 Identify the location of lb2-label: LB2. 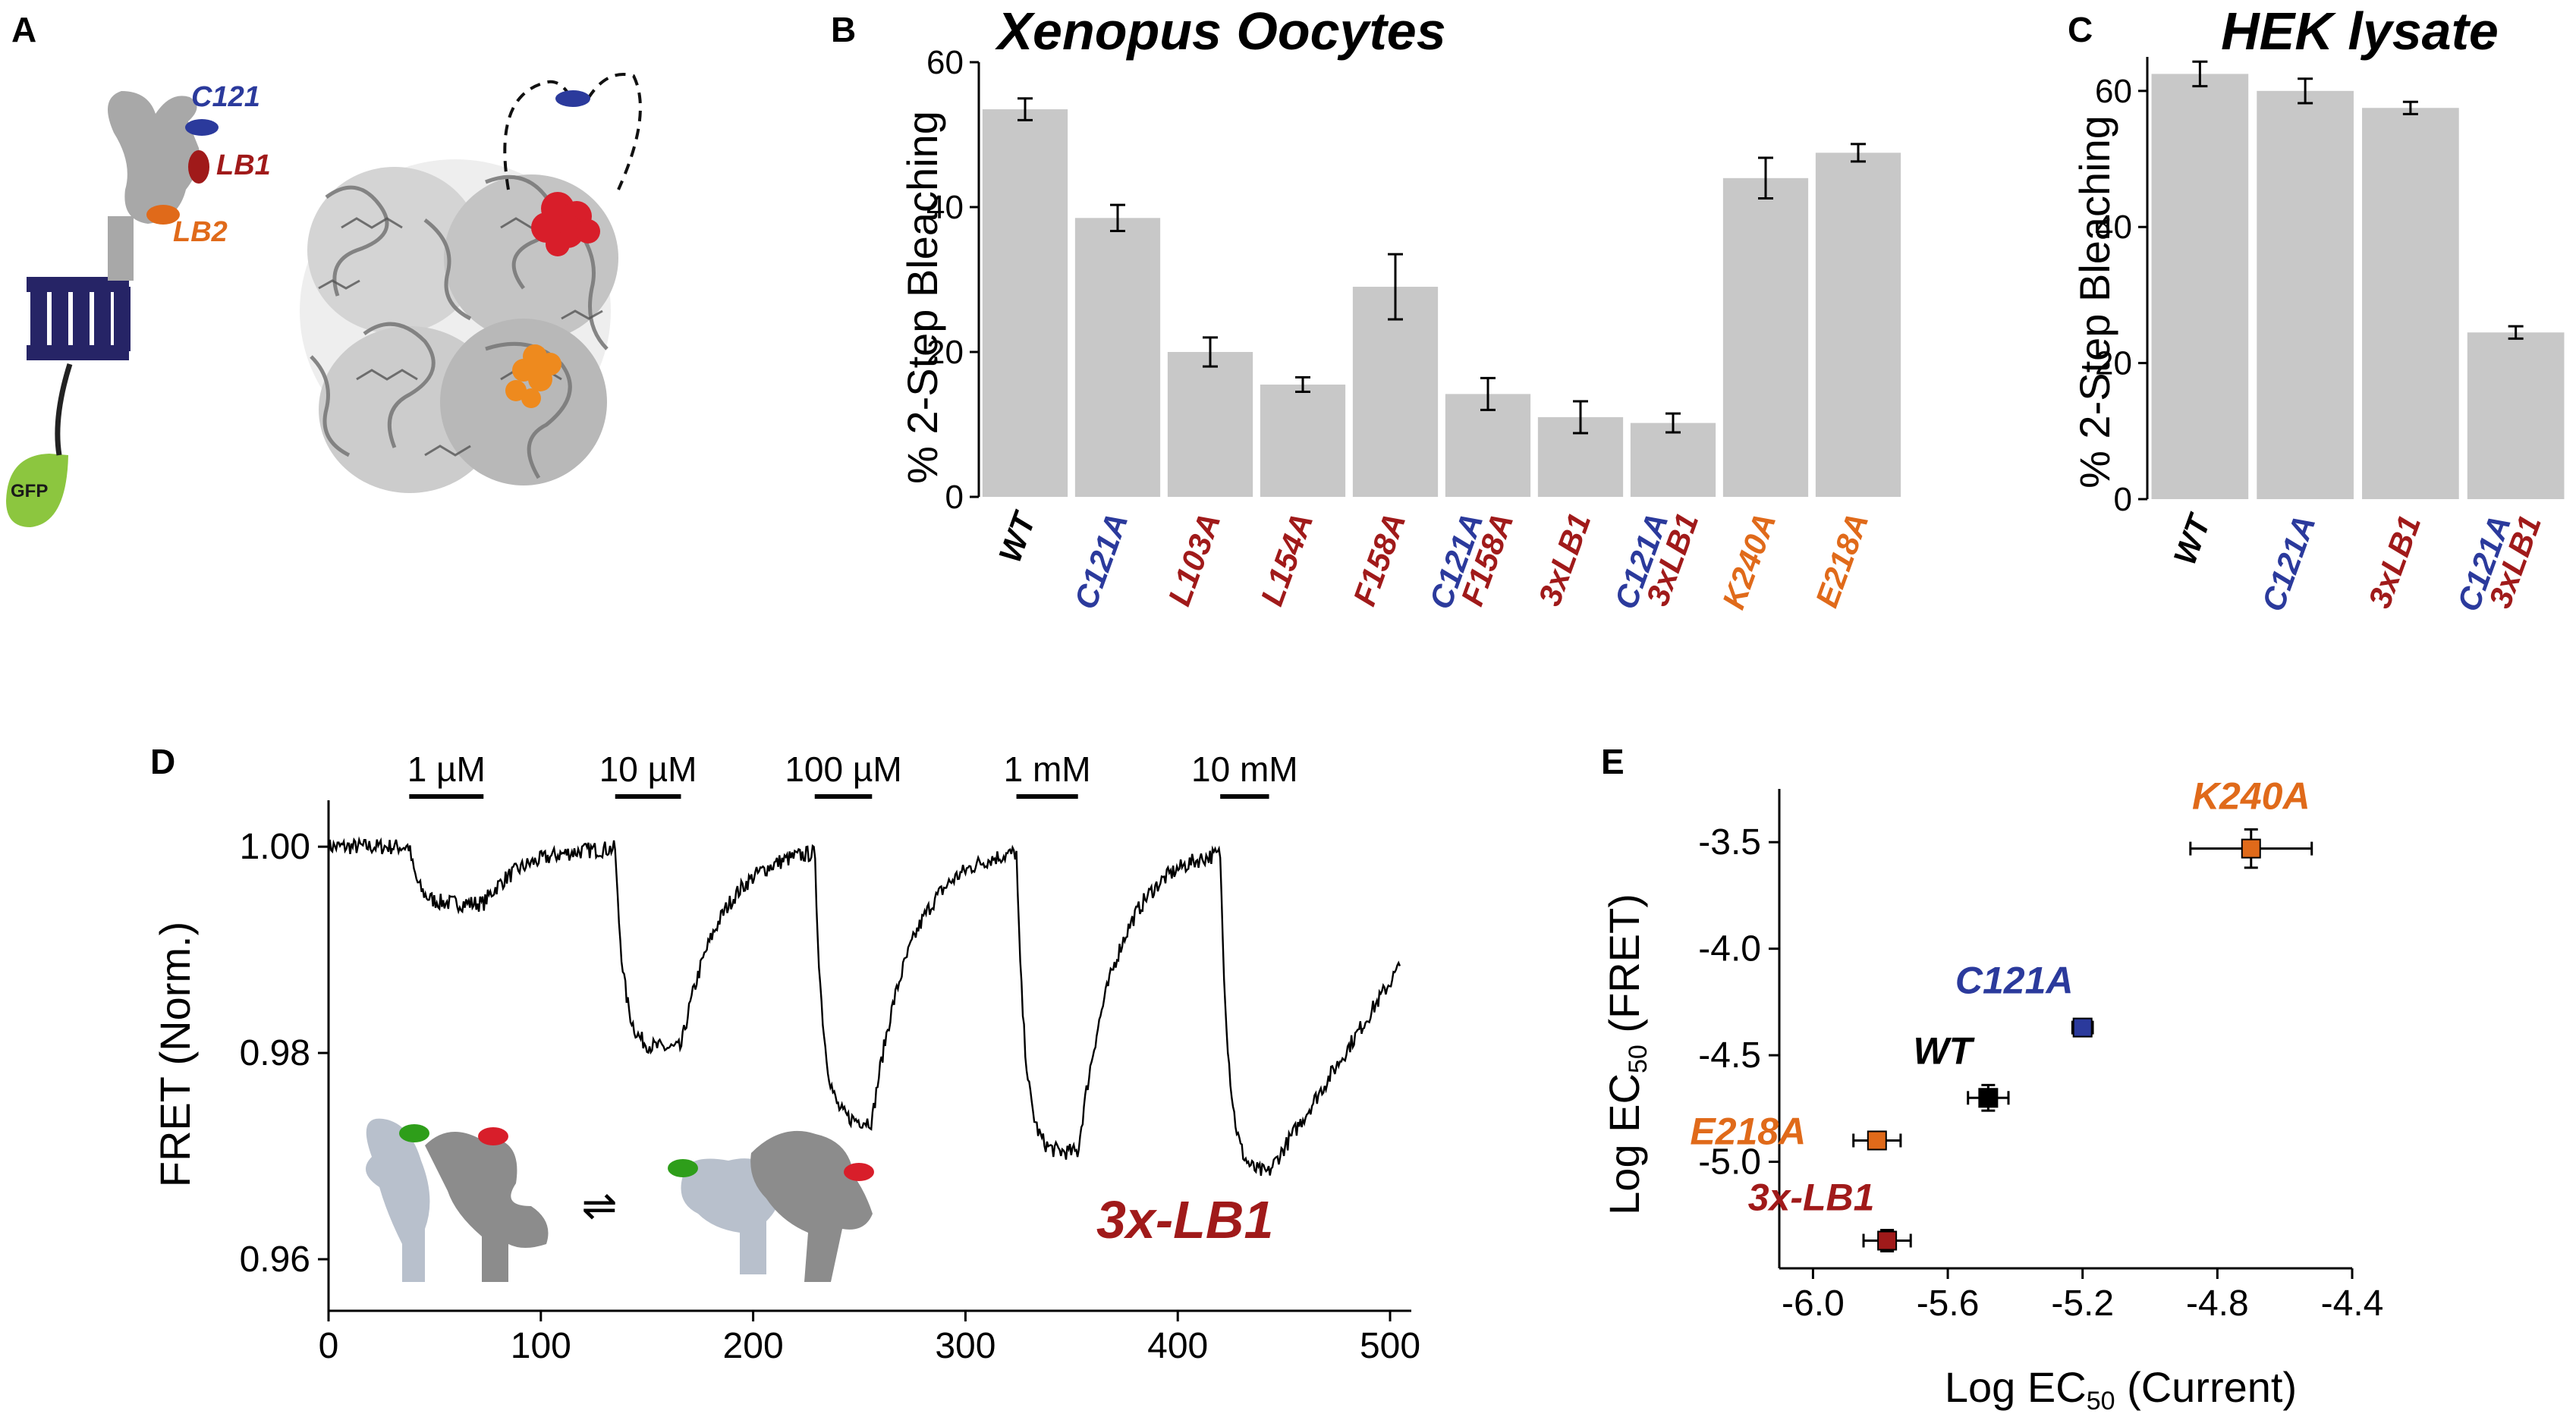
(200, 232).